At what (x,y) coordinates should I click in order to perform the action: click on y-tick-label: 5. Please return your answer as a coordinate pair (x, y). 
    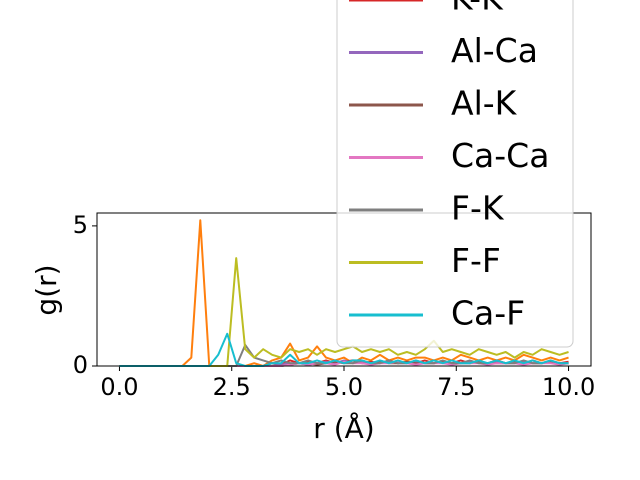
    Looking at the image, I should click on (80, 225).